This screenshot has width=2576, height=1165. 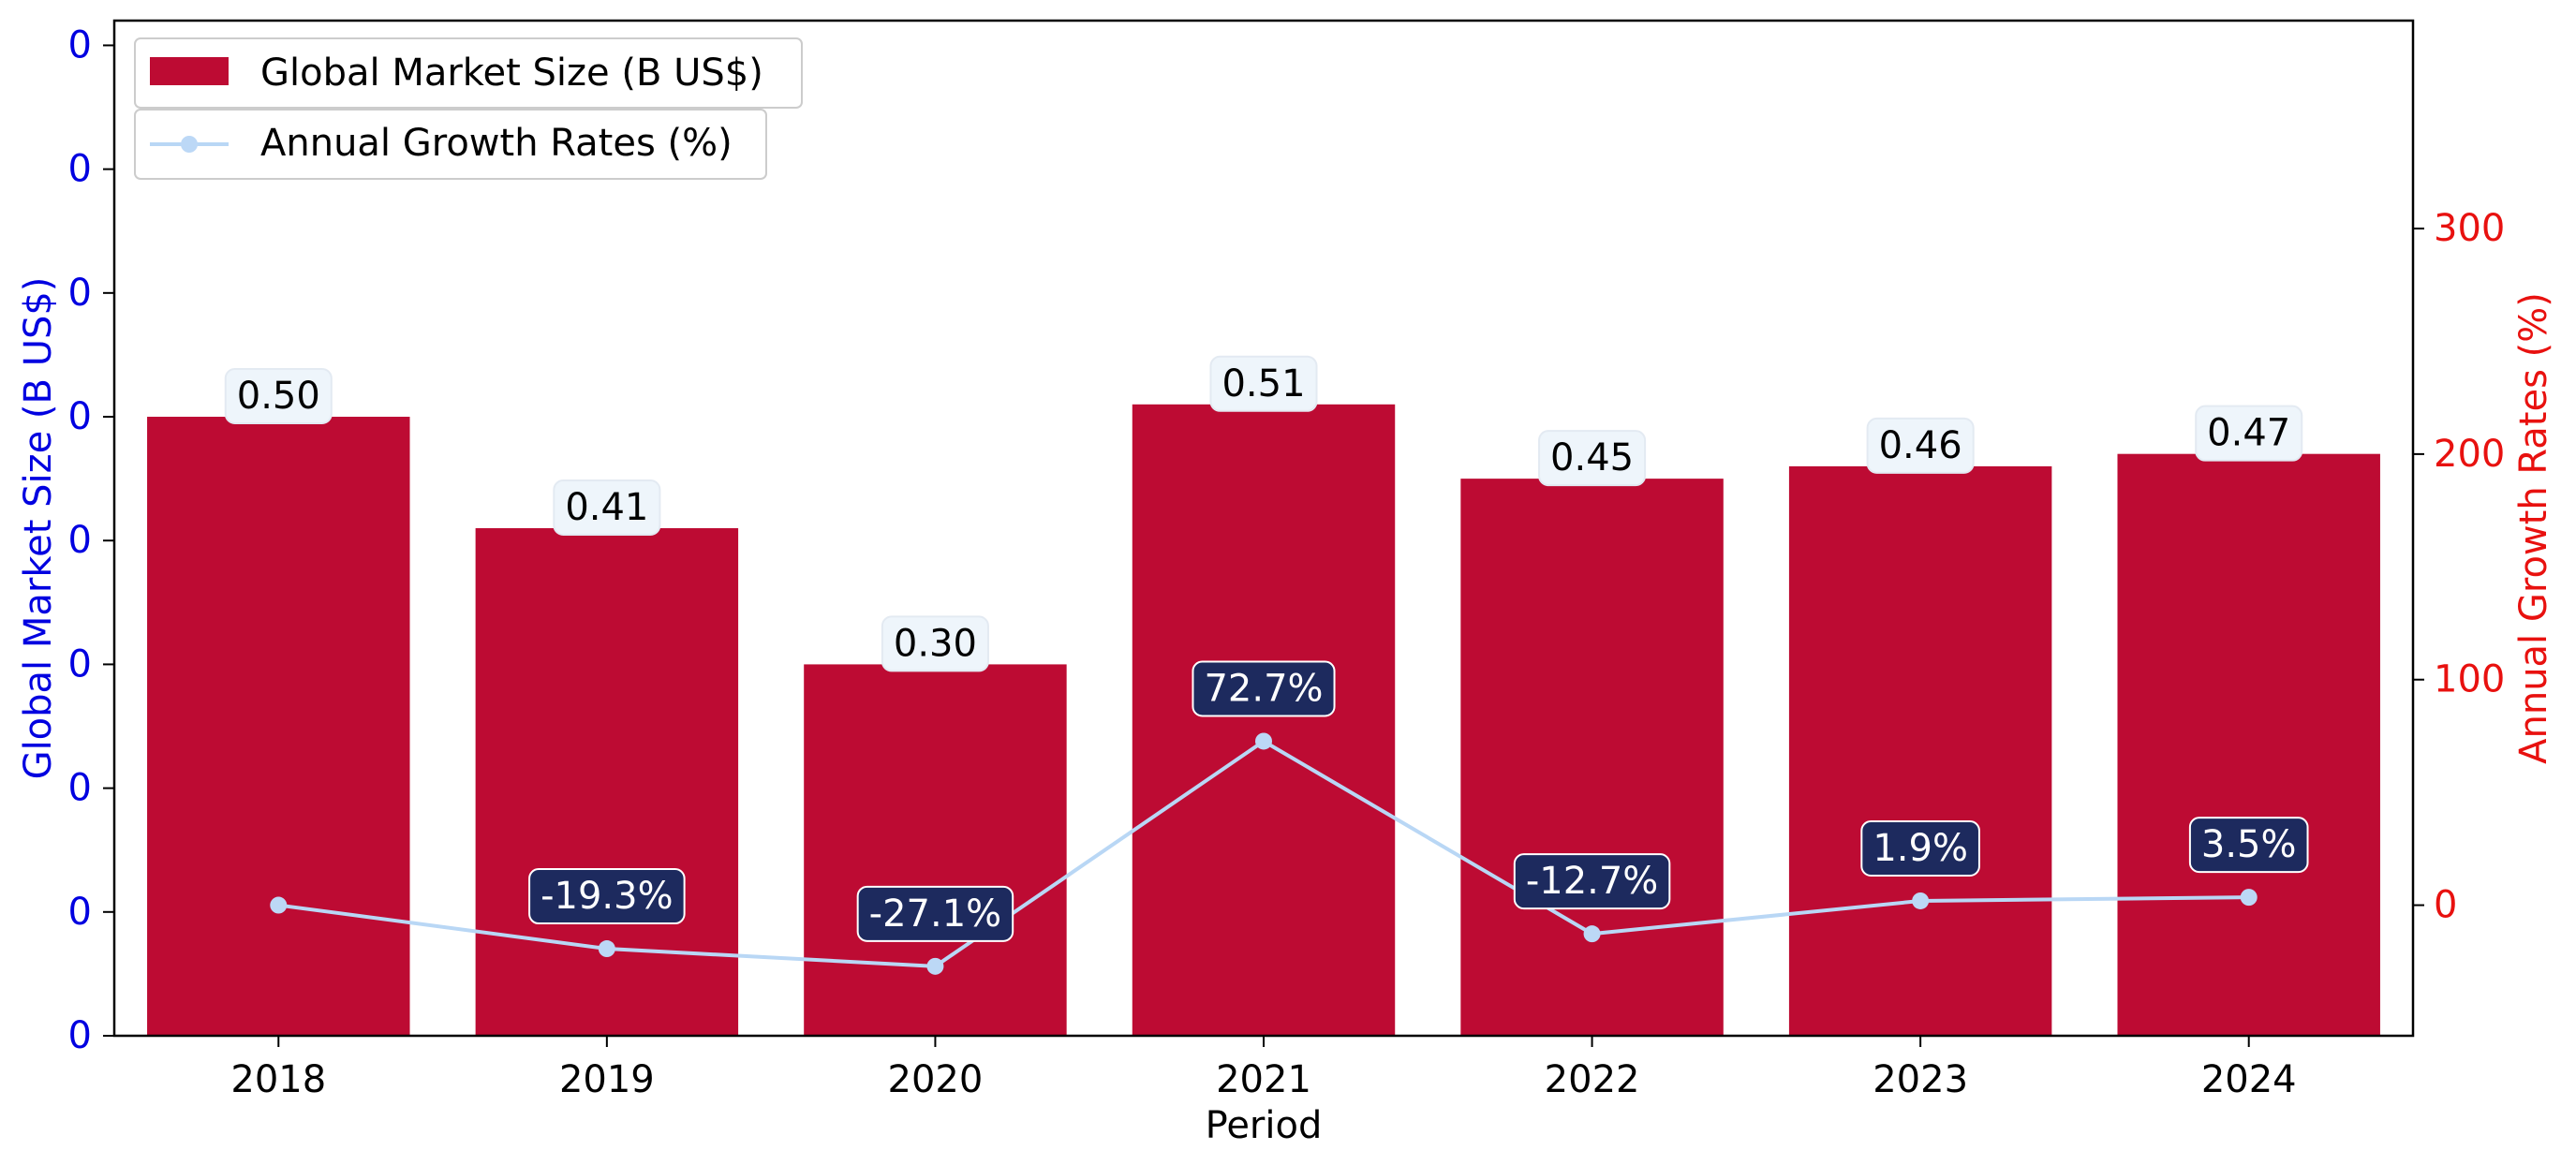 I want to click on growth-point-2023, so click(x=1921, y=900).